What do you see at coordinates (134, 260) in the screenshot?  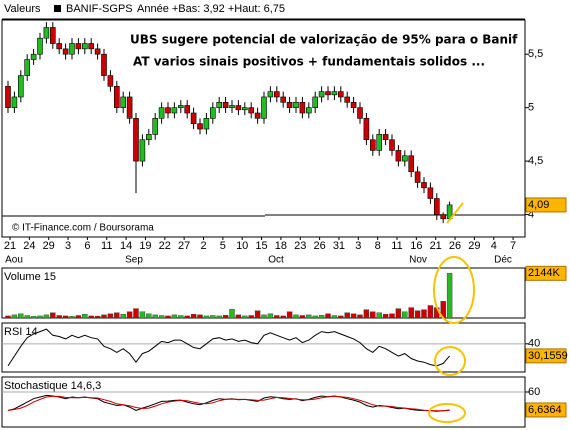 I see `month-label: Sep` at bounding box center [134, 260].